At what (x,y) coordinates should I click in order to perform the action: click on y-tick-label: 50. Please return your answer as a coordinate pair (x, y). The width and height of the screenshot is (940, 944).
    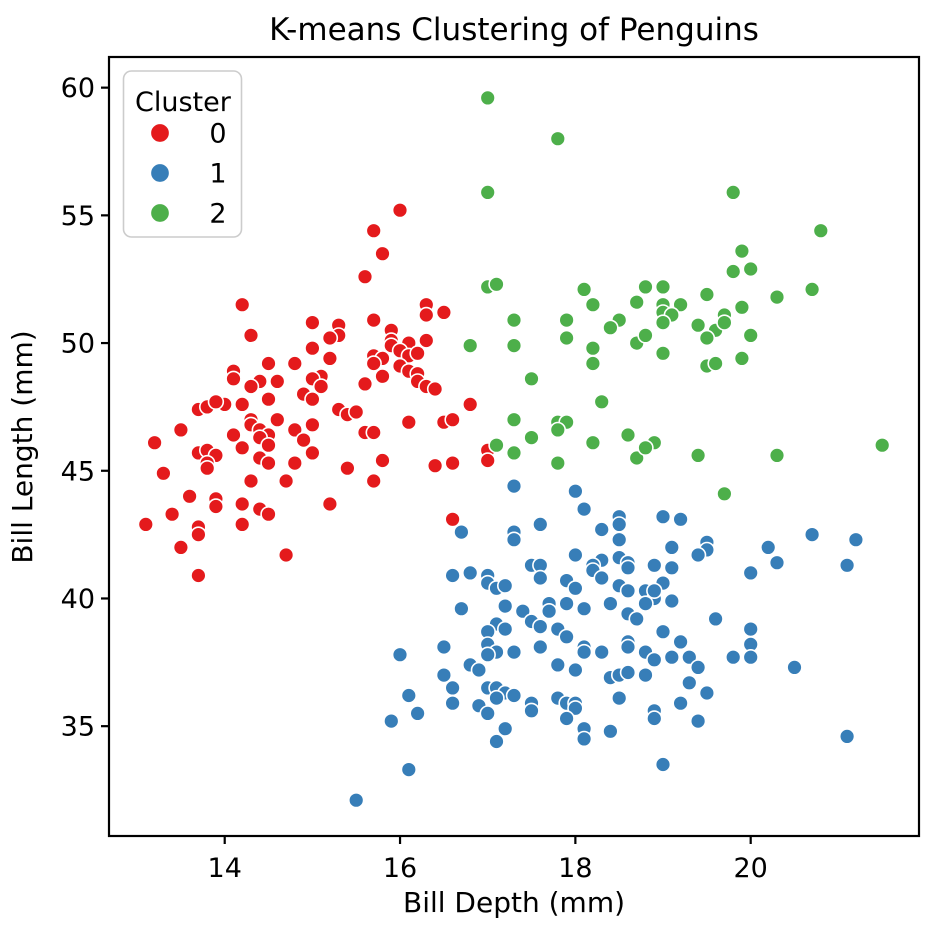
    Looking at the image, I should click on (78, 344).